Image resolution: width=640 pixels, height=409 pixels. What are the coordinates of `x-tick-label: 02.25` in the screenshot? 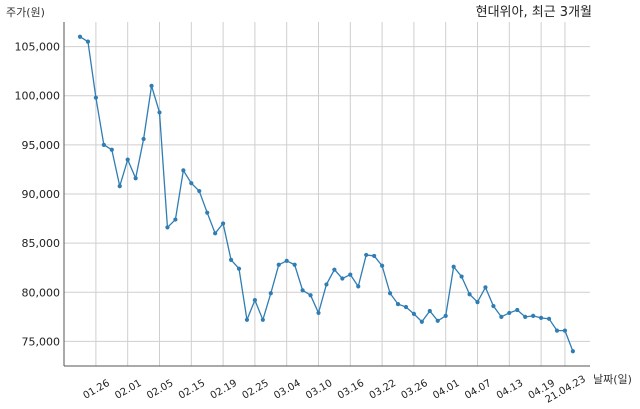 It's located at (255, 390).